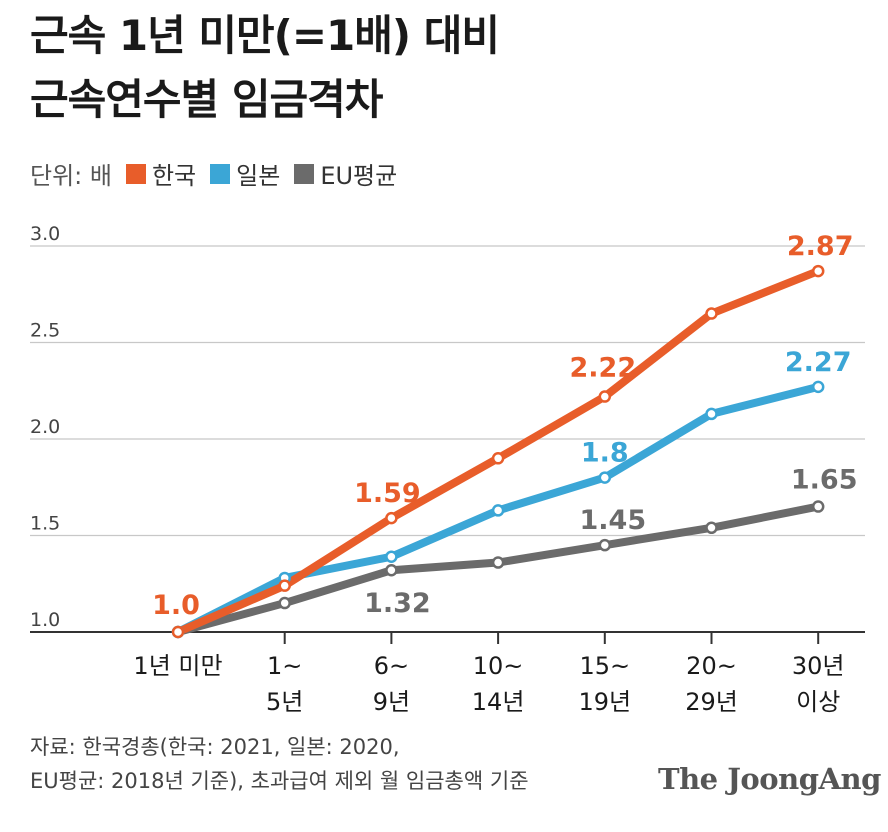 The width and height of the screenshot is (888, 832). What do you see at coordinates (602, 368) in the screenshot?
I see `data-label: 2.22` at bounding box center [602, 368].